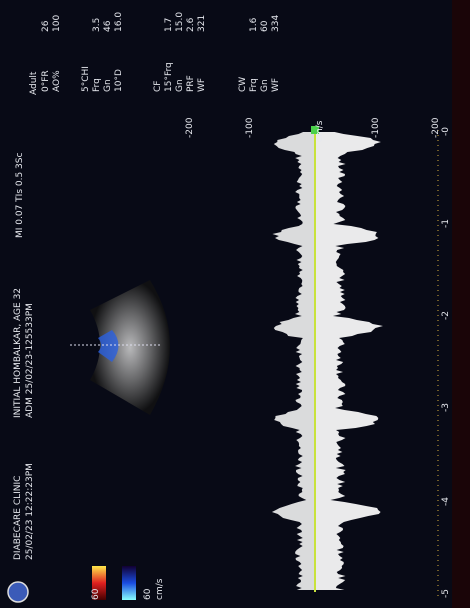 The height and width of the screenshot is (608, 470). I want to click on color-box, so click(108, 346).